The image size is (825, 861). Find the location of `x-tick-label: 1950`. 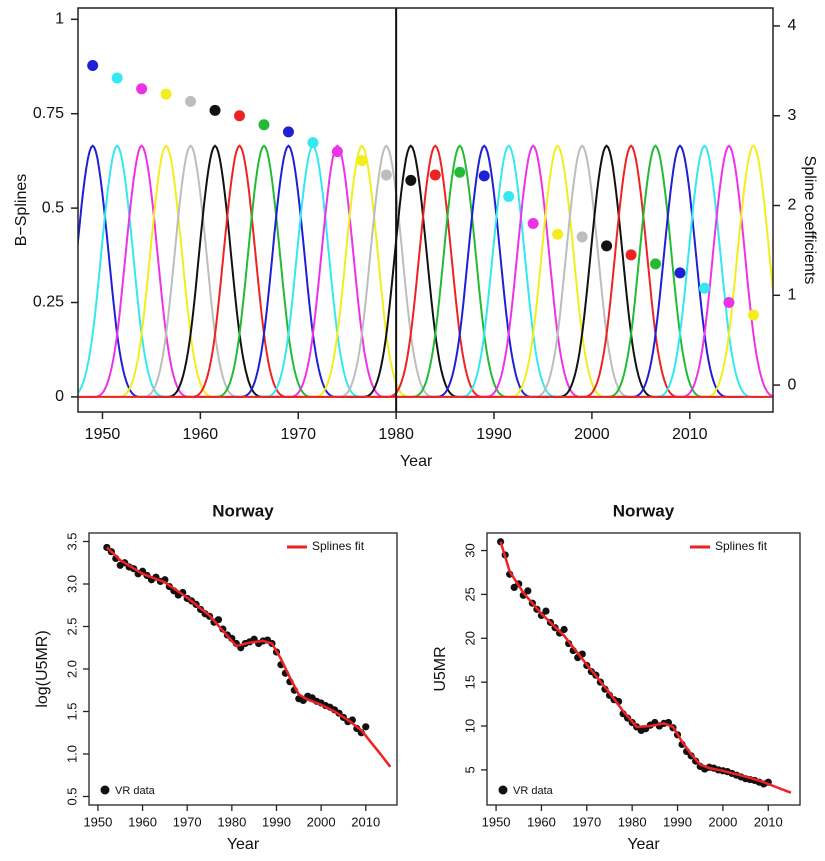

x-tick-label: 1950 is located at coordinates (103, 434).